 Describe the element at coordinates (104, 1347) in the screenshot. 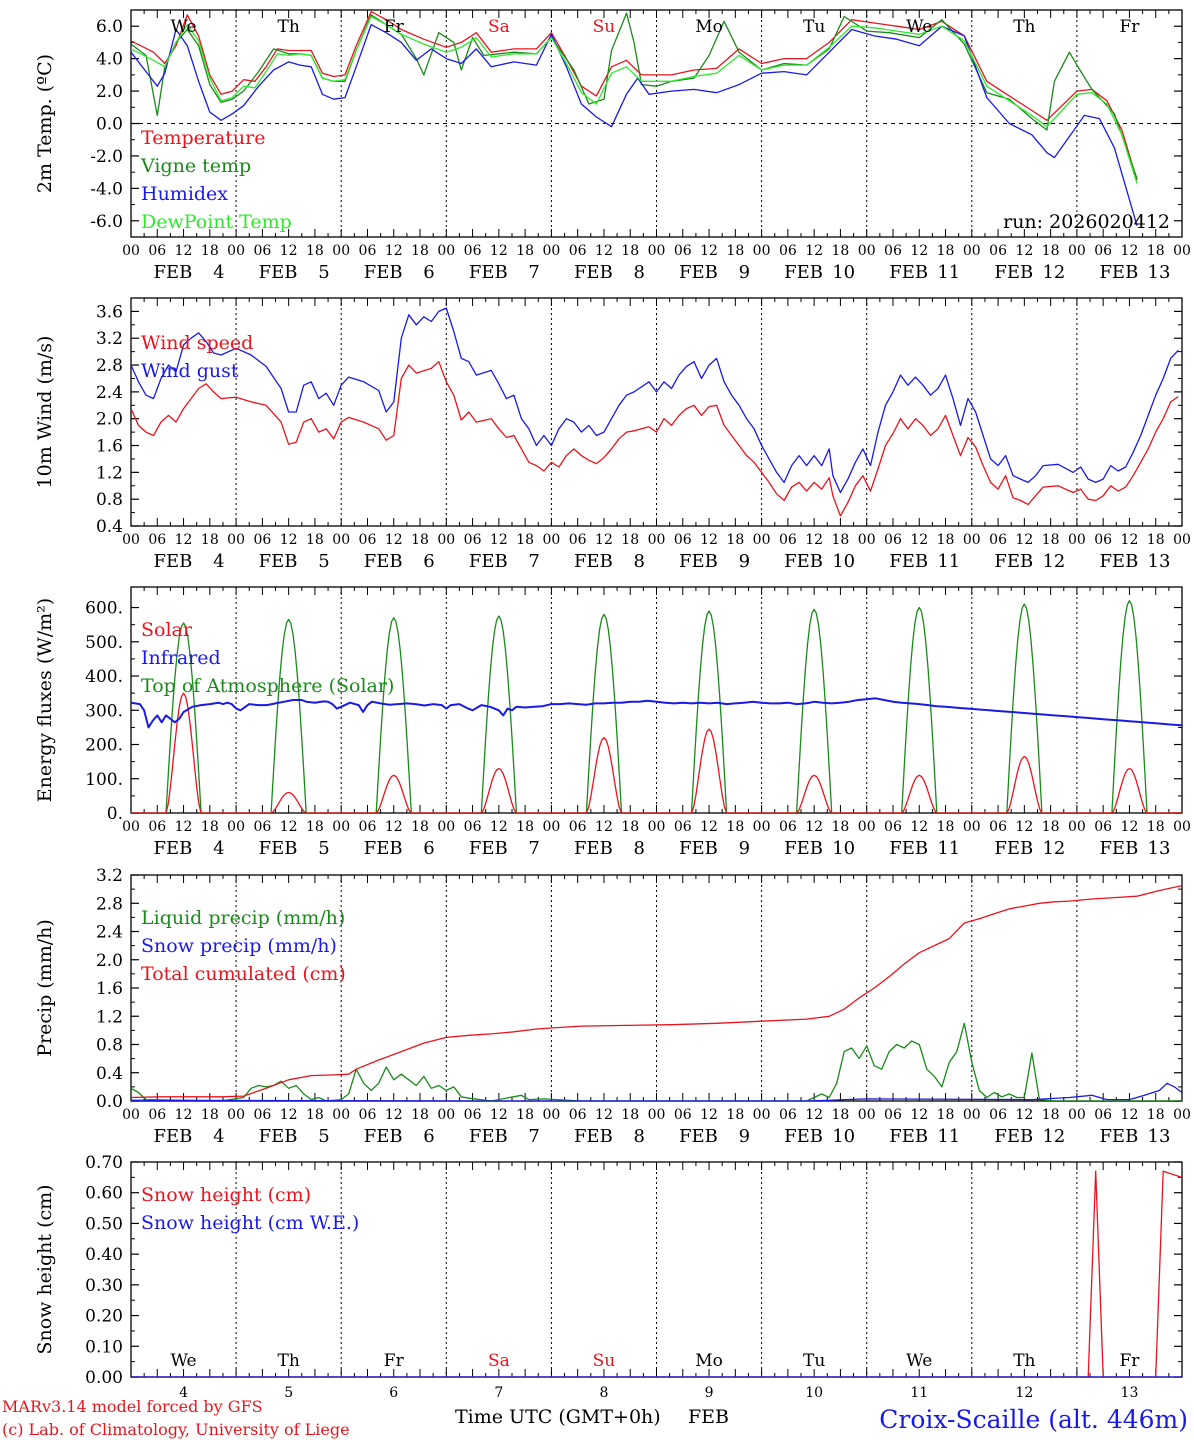

I see `y-tick-label: 0.10` at that location.